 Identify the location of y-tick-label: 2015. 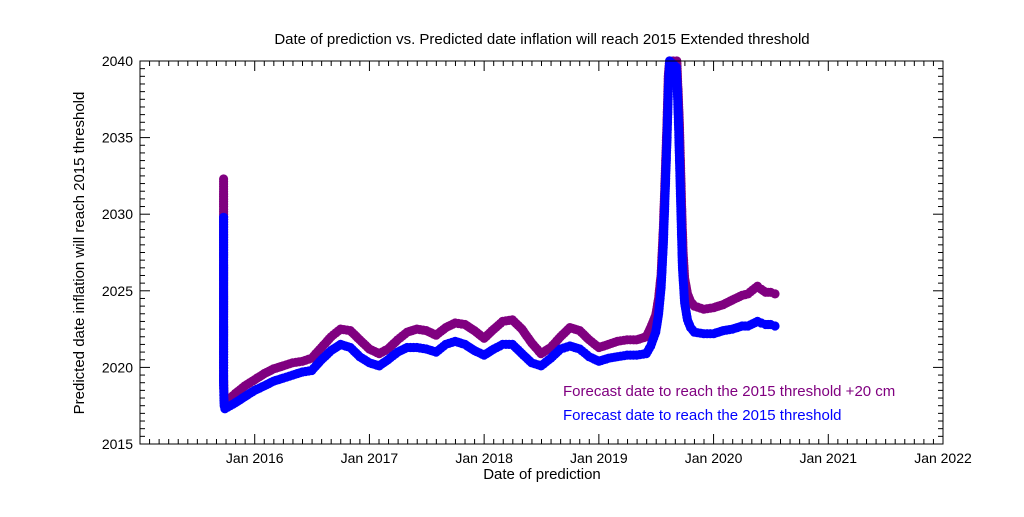
(117, 444).